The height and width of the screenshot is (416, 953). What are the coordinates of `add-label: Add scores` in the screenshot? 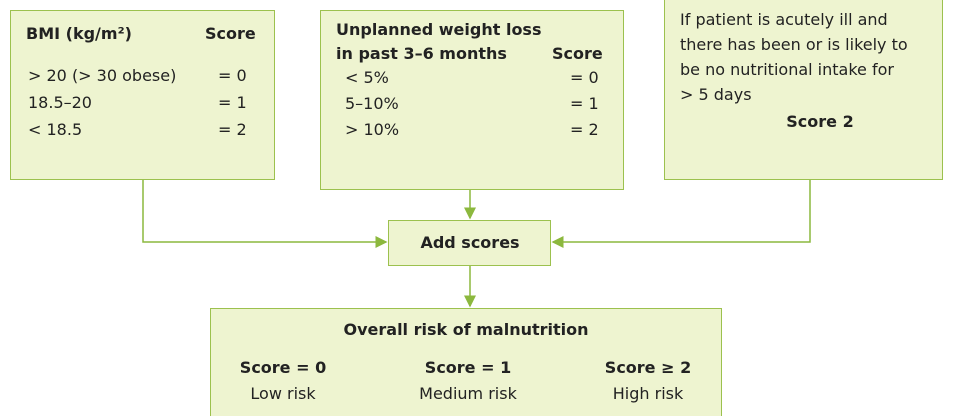 It's located at (470, 242).